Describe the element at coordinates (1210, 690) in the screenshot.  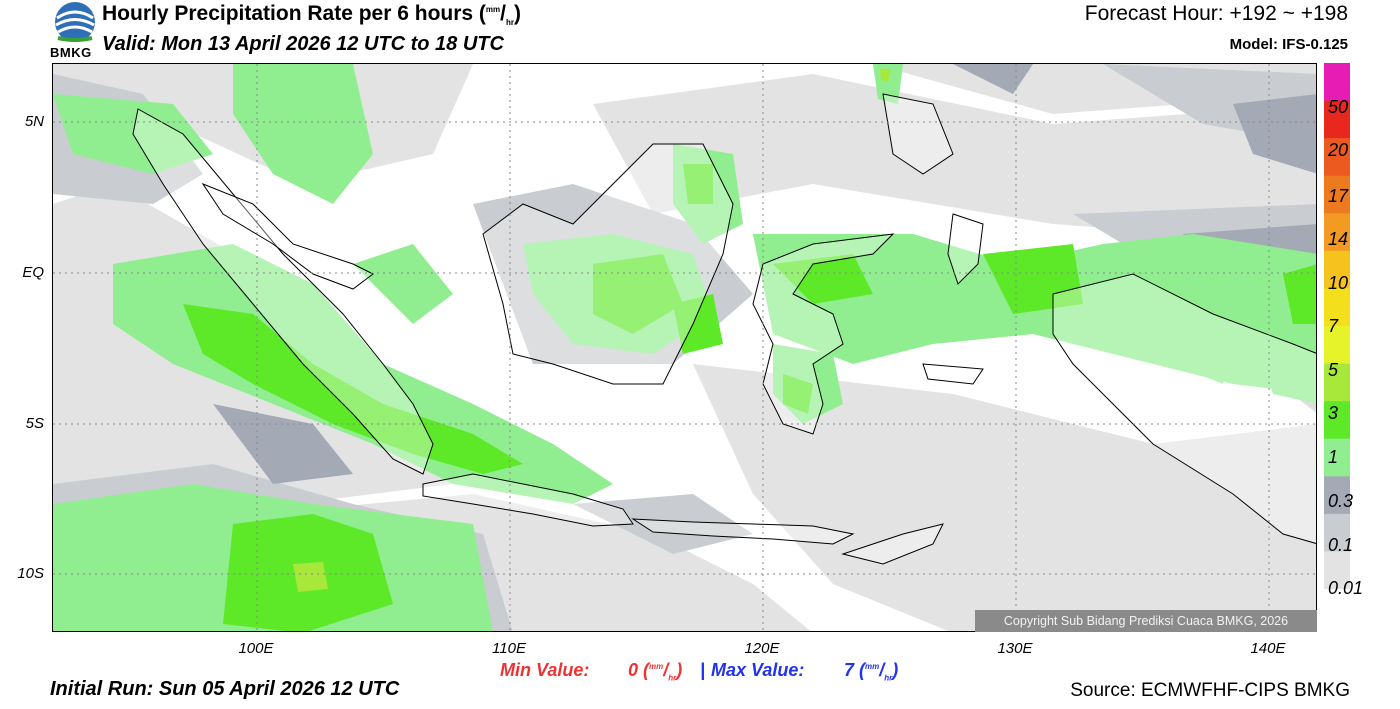
I see `source-label: Source: ECMWFHF-CIPS BMKG` at that location.